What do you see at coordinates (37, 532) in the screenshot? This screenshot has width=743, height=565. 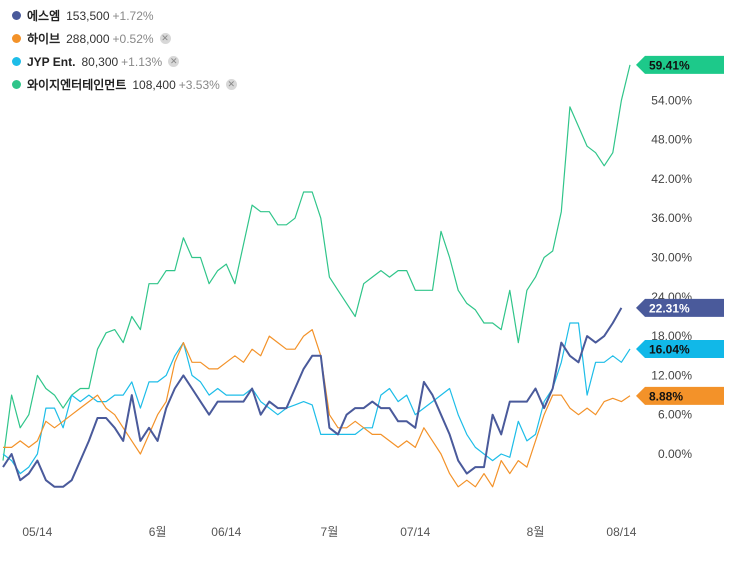 I see `x-tick-label: 05/14` at bounding box center [37, 532].